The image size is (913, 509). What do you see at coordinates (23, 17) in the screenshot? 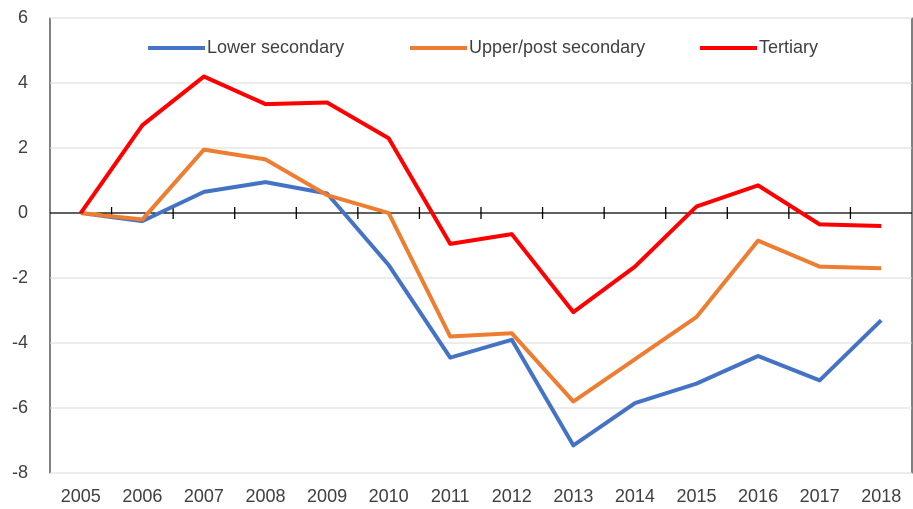
I see `y-tick-label: 6` at bounding box center [23, 17].